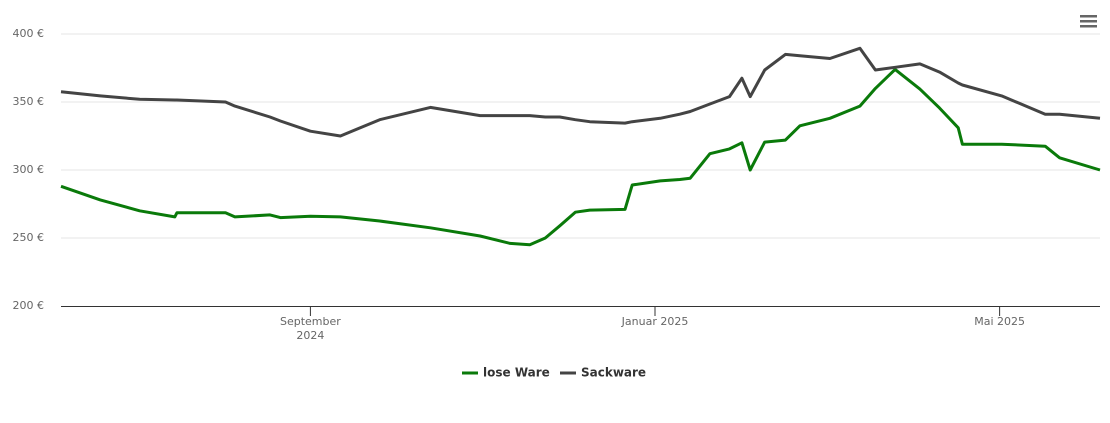 The width and height of the screenshot is (1110, 423). I want to click on legend-label: lose Ware, so click(516, 373).